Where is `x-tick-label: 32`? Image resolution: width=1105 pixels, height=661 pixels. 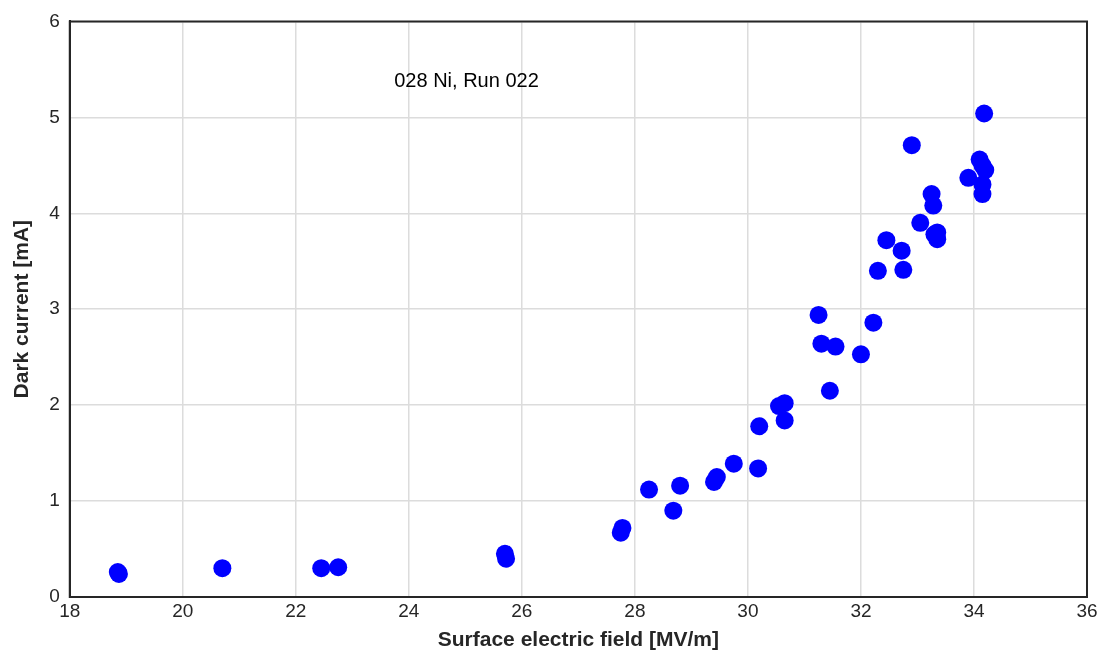
x-tick-label: 32 is located at coordinates (861, 610).